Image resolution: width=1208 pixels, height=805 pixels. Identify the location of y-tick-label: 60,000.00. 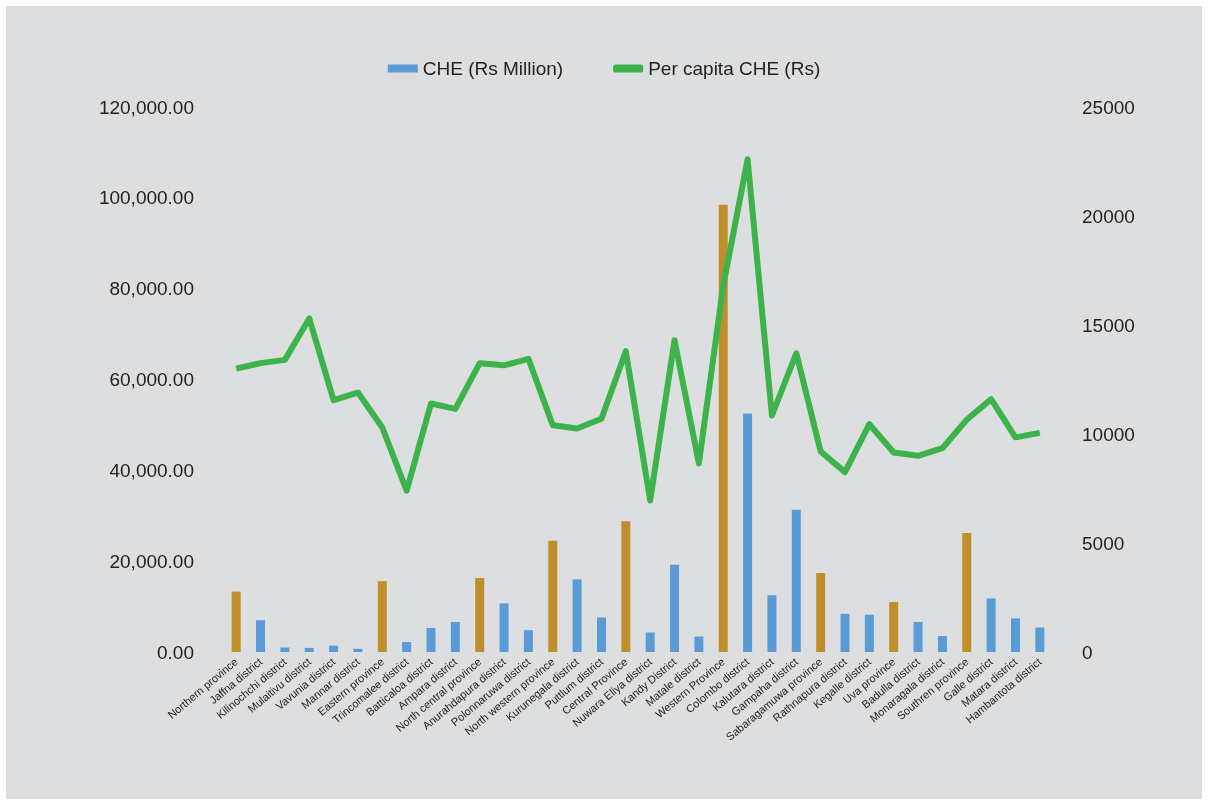
(151, 379).